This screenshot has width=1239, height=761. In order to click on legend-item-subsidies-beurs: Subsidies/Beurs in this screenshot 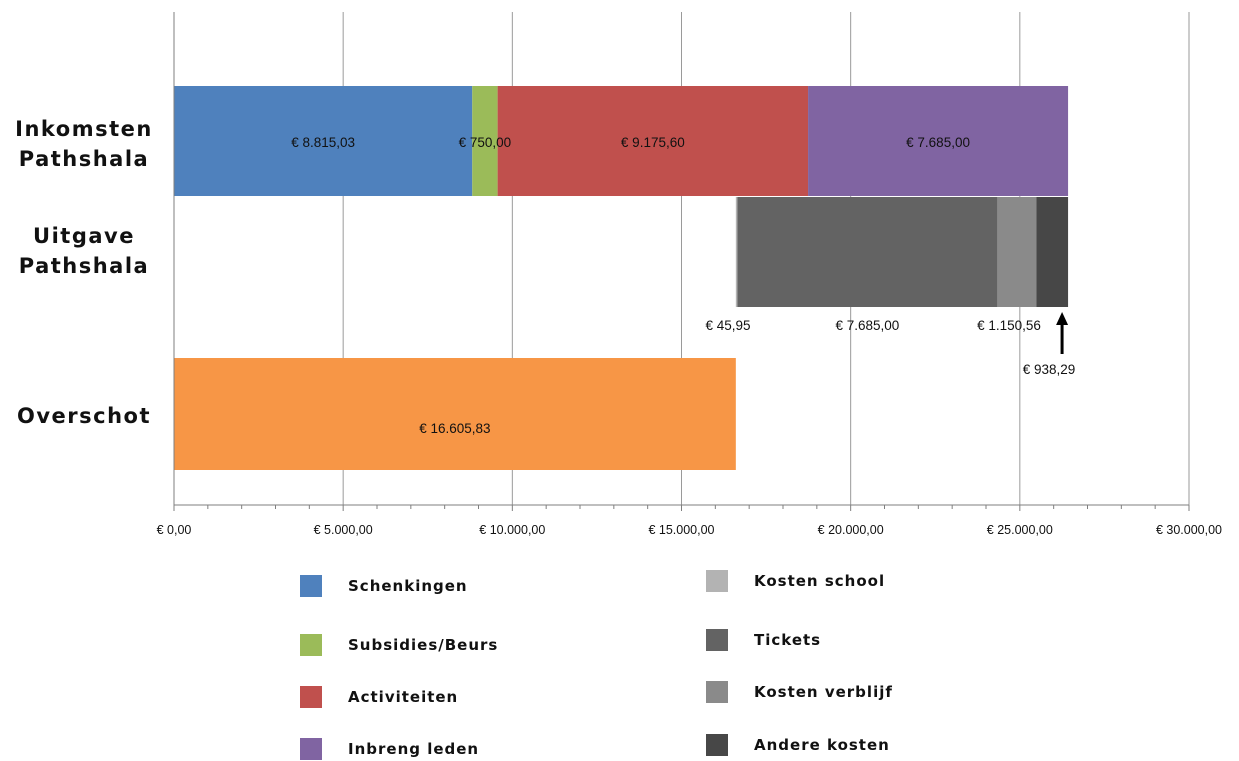, I will do `click(399, 645)`.